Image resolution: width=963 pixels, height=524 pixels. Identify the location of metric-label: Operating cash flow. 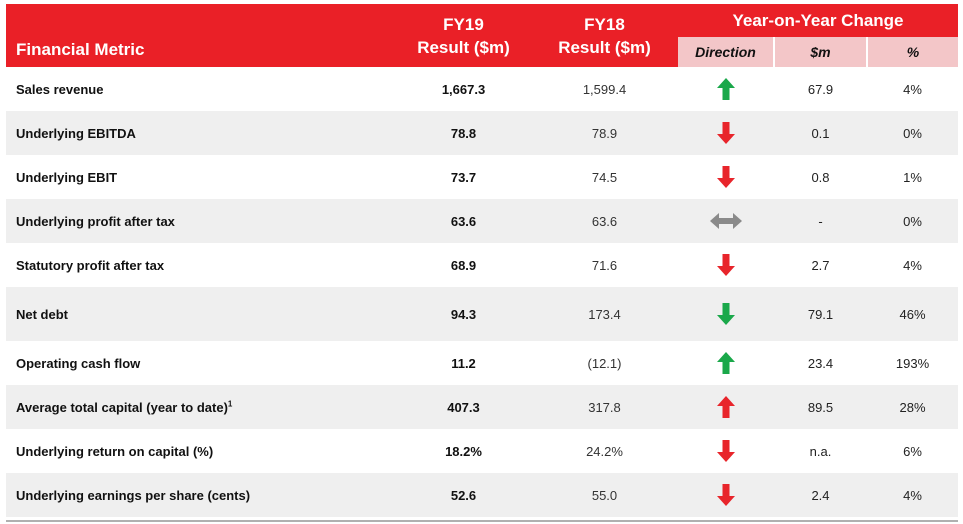
(78, 363).